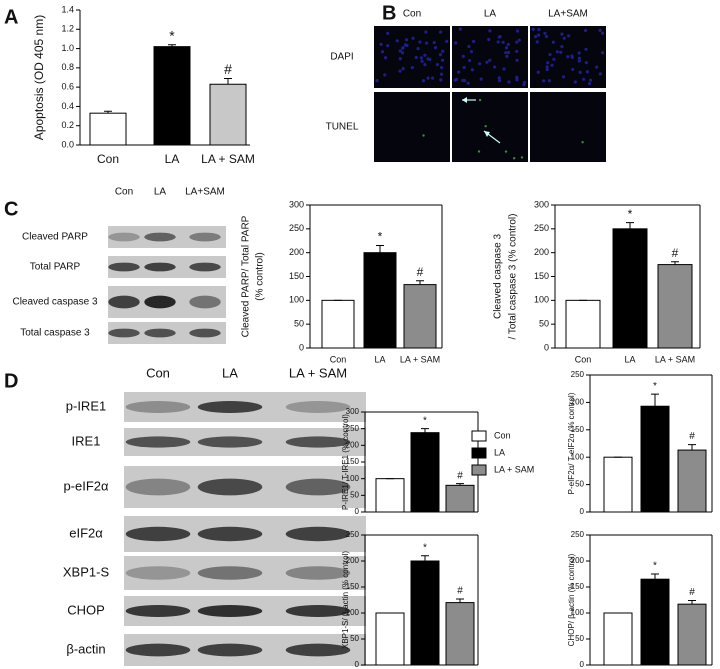  What do you see at coordinates (345, 462) in the screenshot?
I see `y-axis-label: P-IRE1/ T-IRE1 (% control)` at bounding box center [345, 462].